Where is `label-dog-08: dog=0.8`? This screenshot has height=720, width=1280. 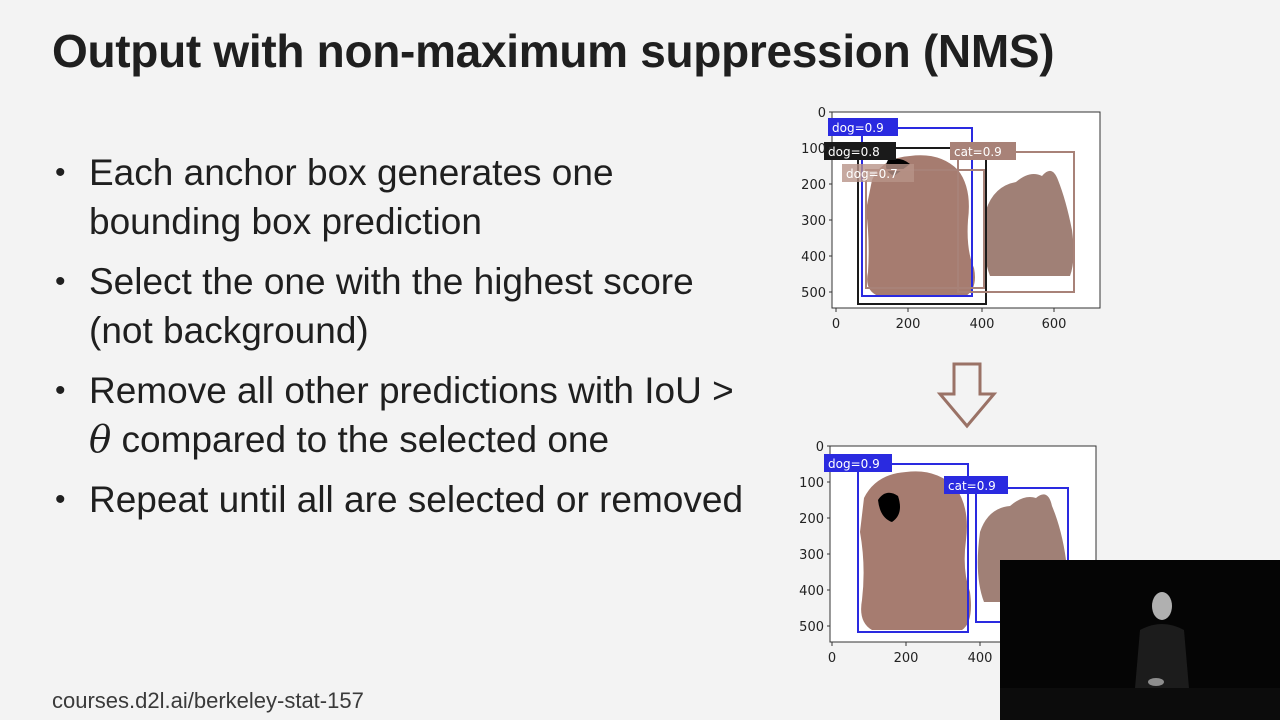
label-dog-08: dog=0.8 is located at coordinates (854, 152).